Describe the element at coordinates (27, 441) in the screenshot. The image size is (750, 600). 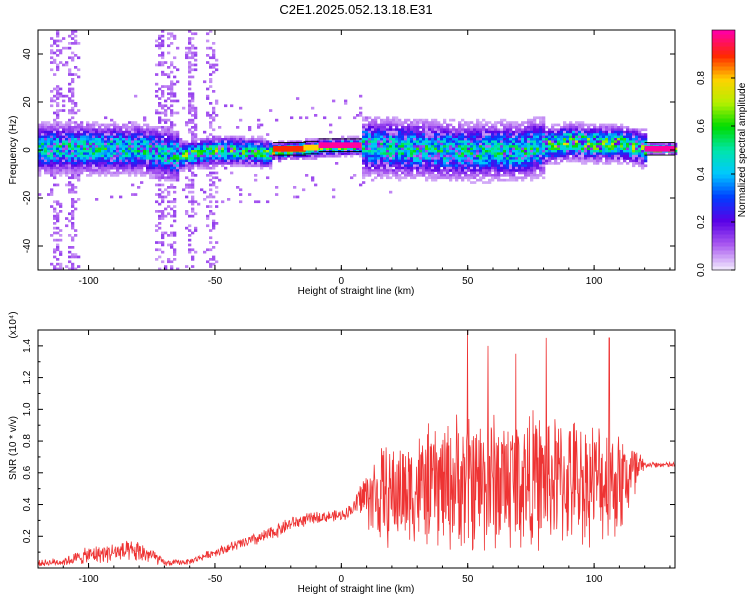
I see `snr-y-tick-label: 0.8` at that location.